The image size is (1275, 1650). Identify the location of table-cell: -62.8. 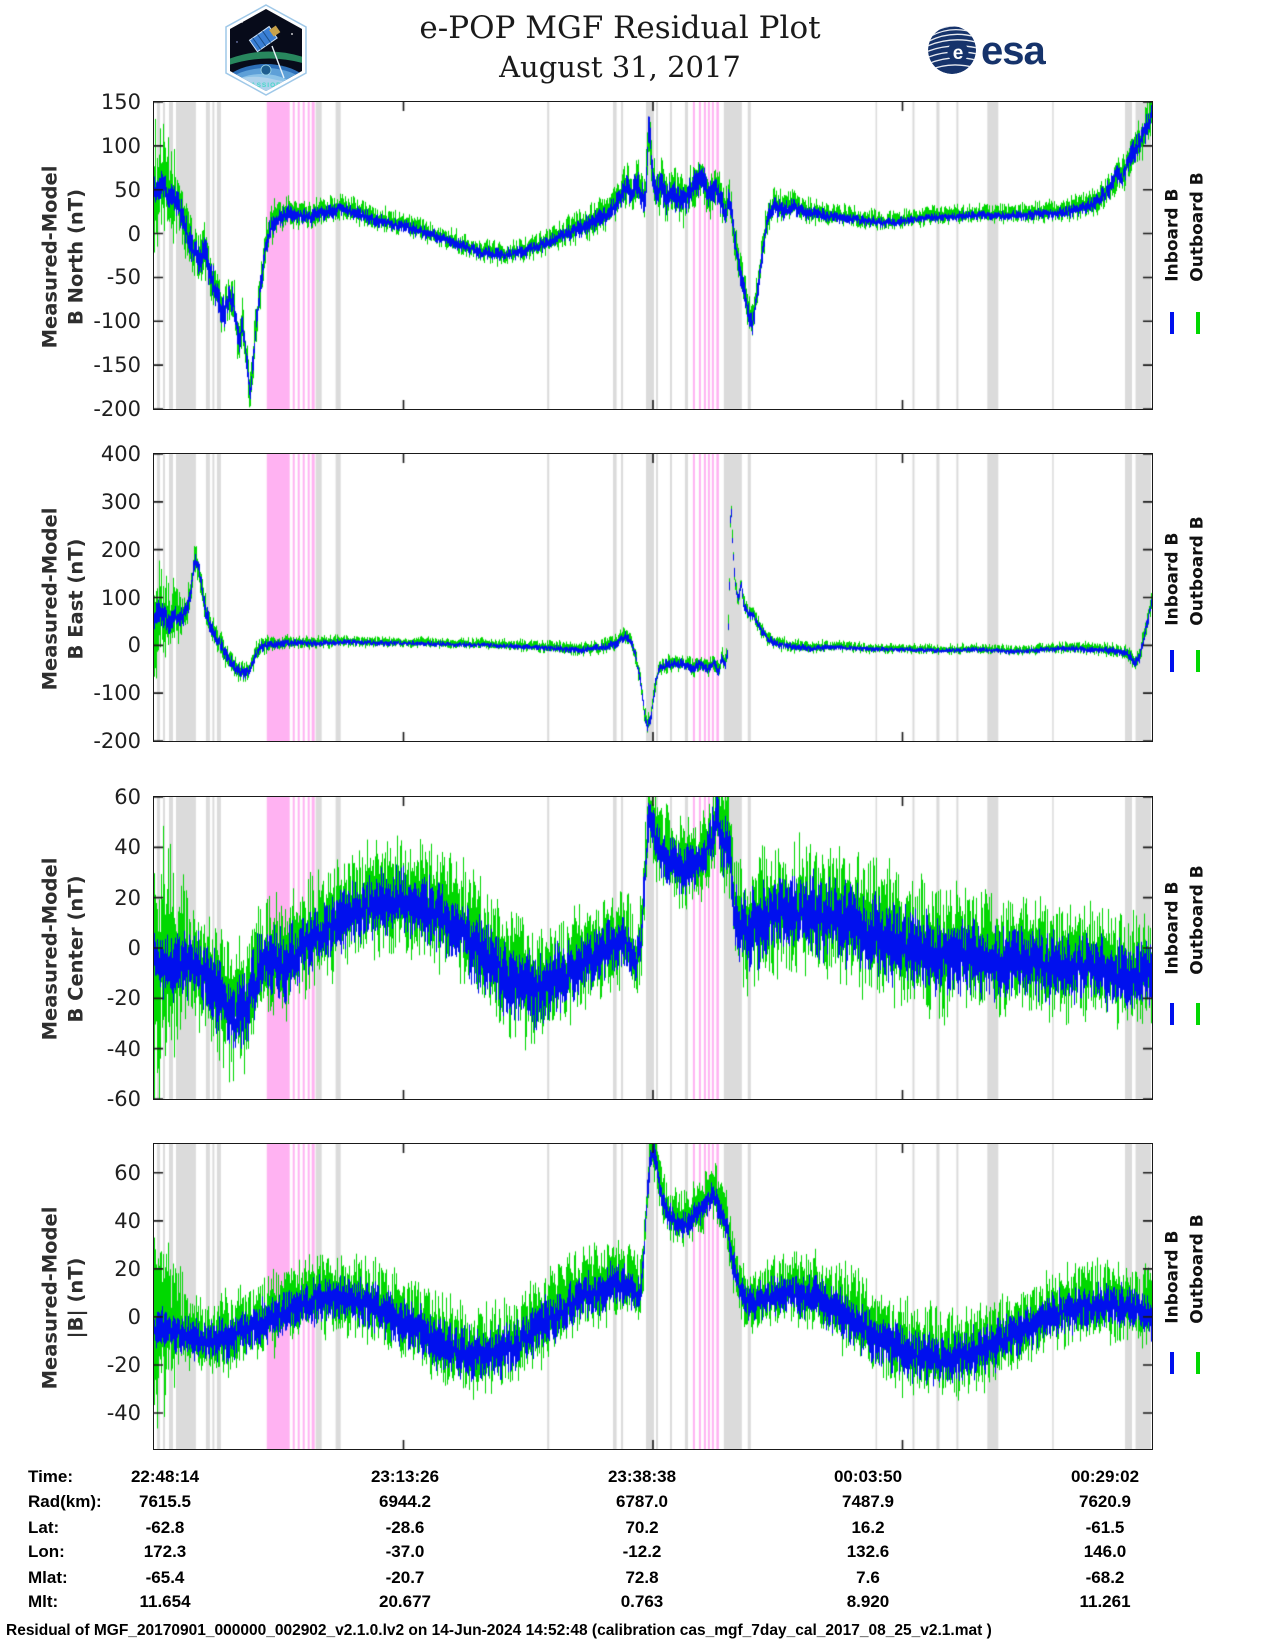
(165, 1527).